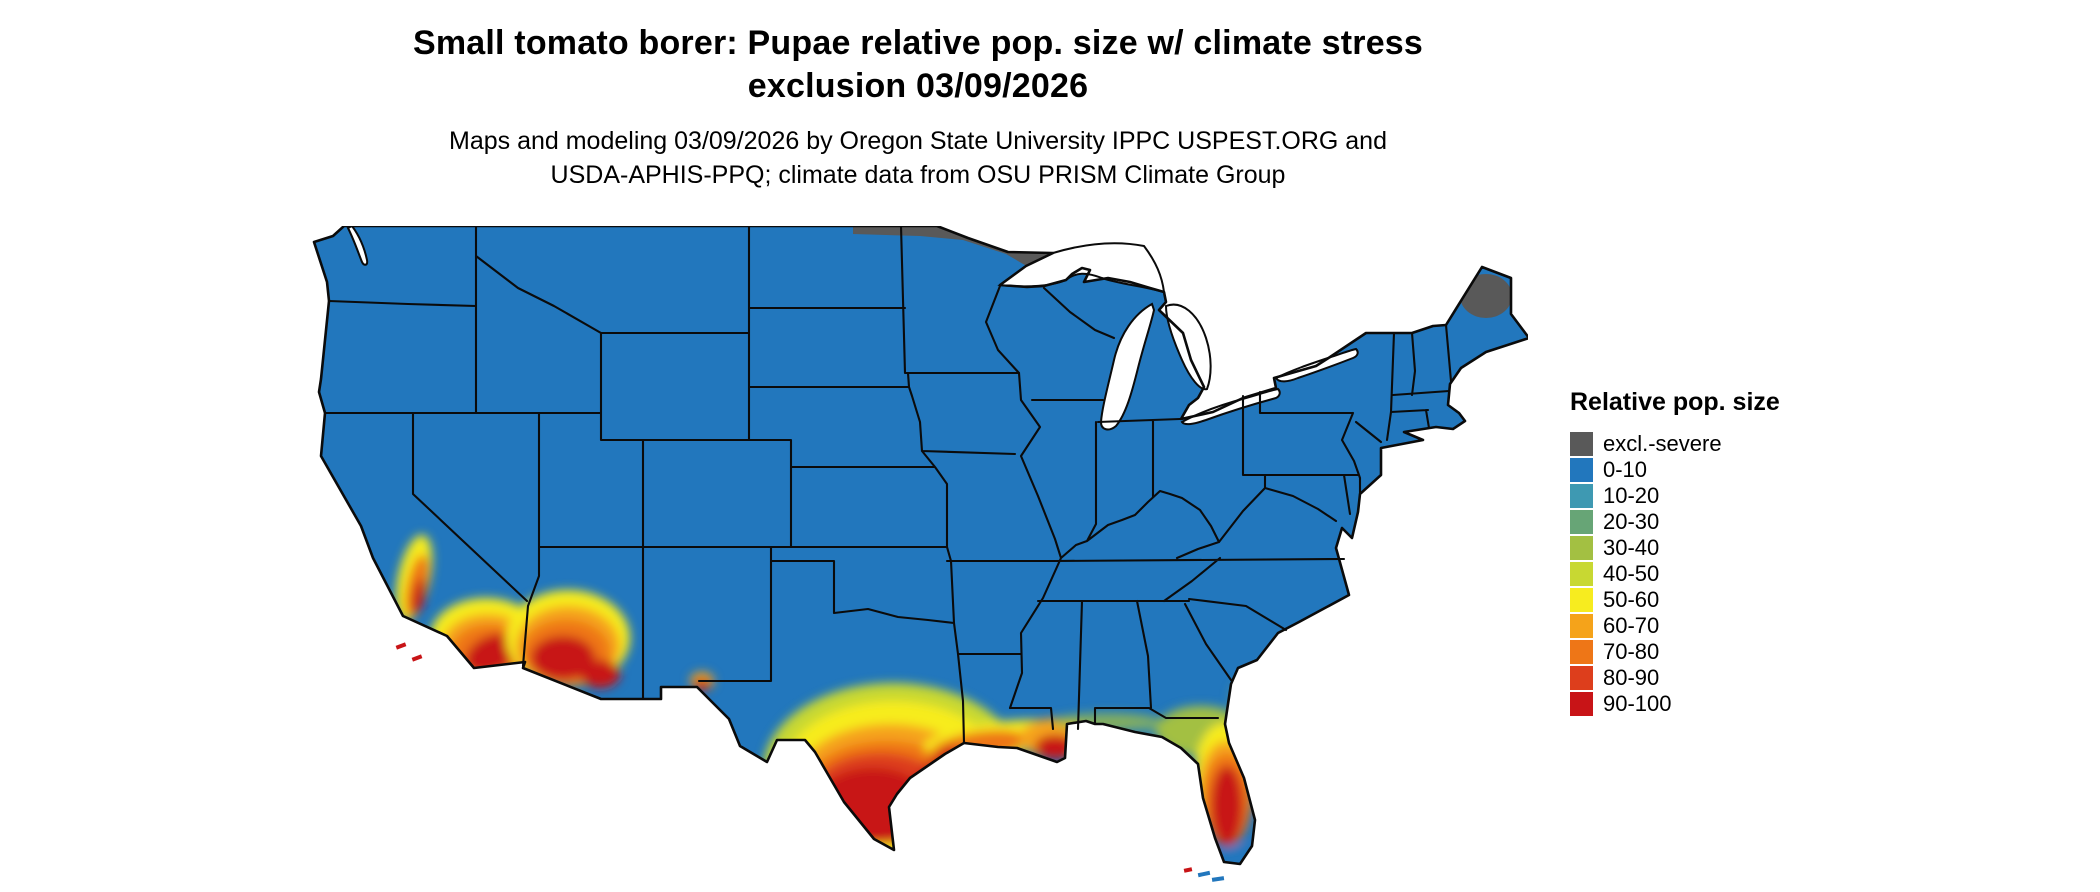 This screenshot has width=2100, height=892. I want to click on legend-label: 90-100, so click(1637, 703).